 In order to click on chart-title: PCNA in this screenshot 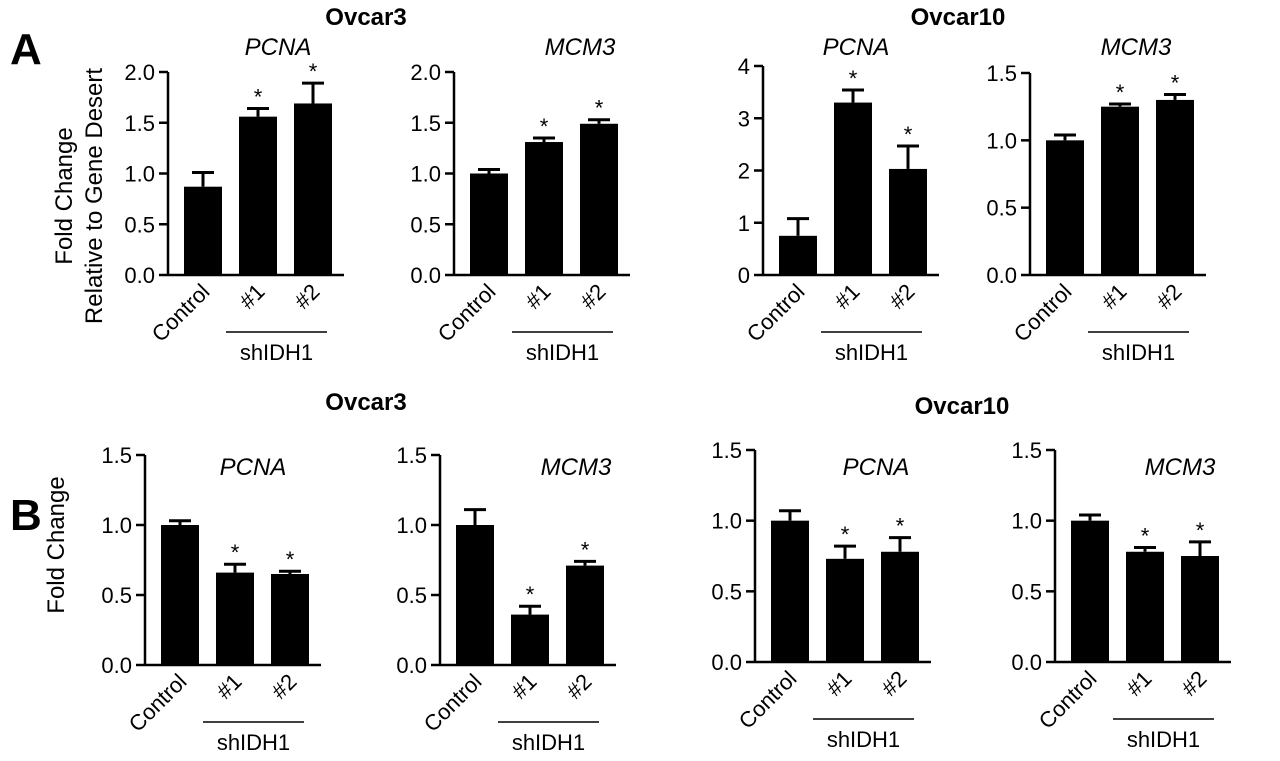, I will do `click(856, 47)`.